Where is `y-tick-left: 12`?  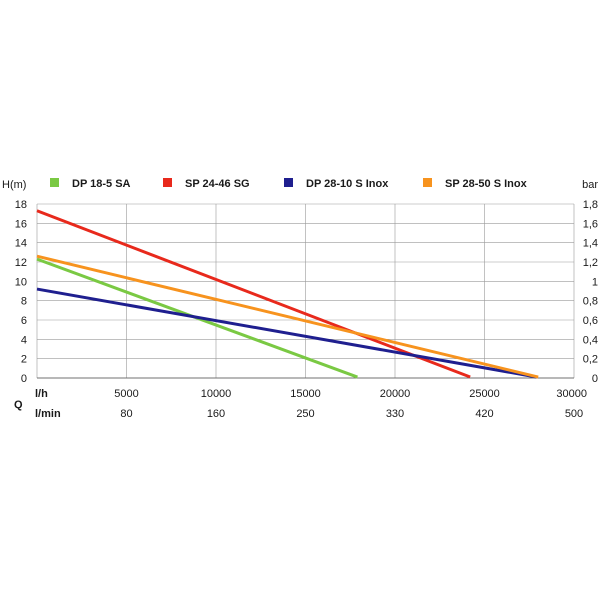 y-tick-left: 12 is located at coordinates (21, 263).